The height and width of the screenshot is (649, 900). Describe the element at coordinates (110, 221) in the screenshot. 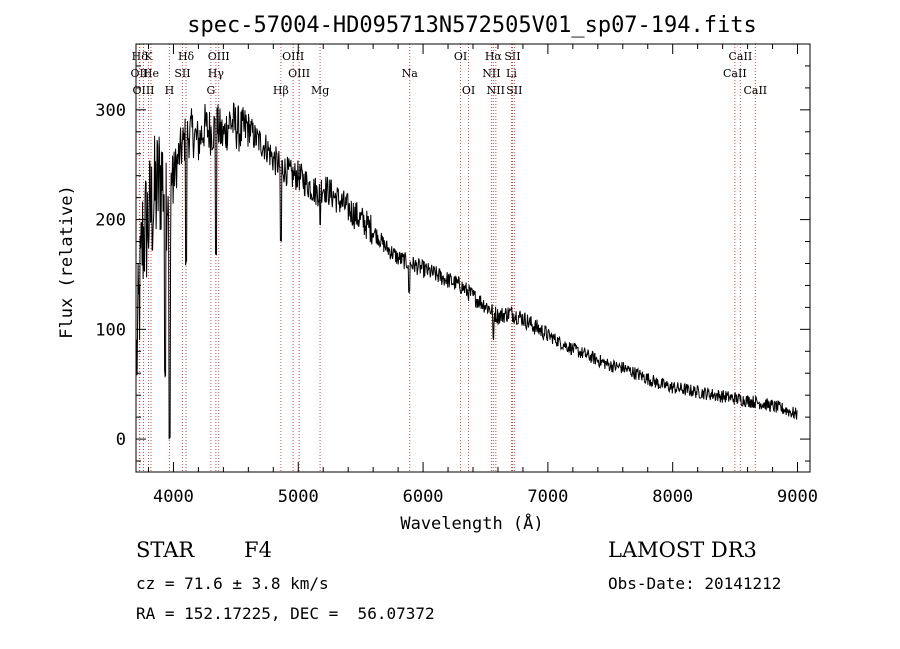

I see `y-tick-label: 200` at that location.